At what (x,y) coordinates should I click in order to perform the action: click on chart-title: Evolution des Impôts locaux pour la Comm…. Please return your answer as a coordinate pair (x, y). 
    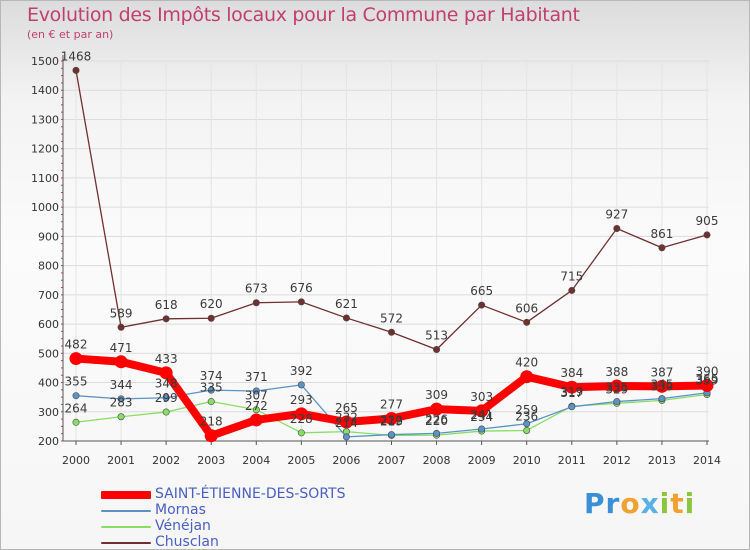
    Looking at the image, I should click on (303, 15).